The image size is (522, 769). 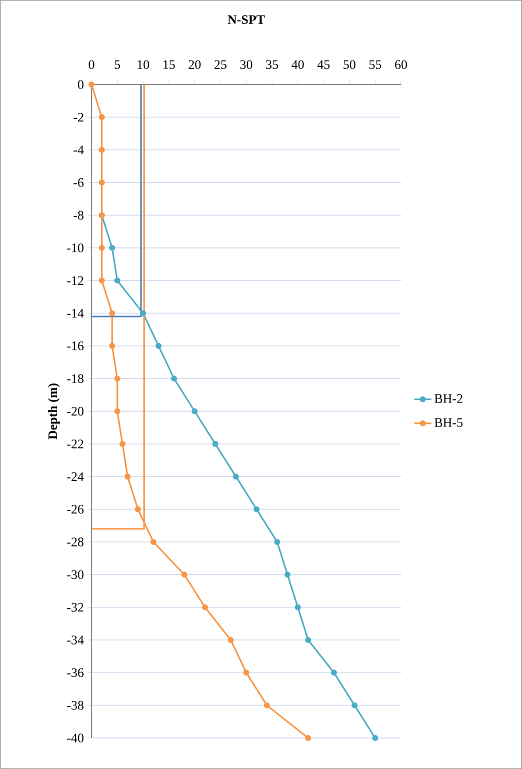 I want to click on x-tick-label: 40, so click(x=298, y=64).